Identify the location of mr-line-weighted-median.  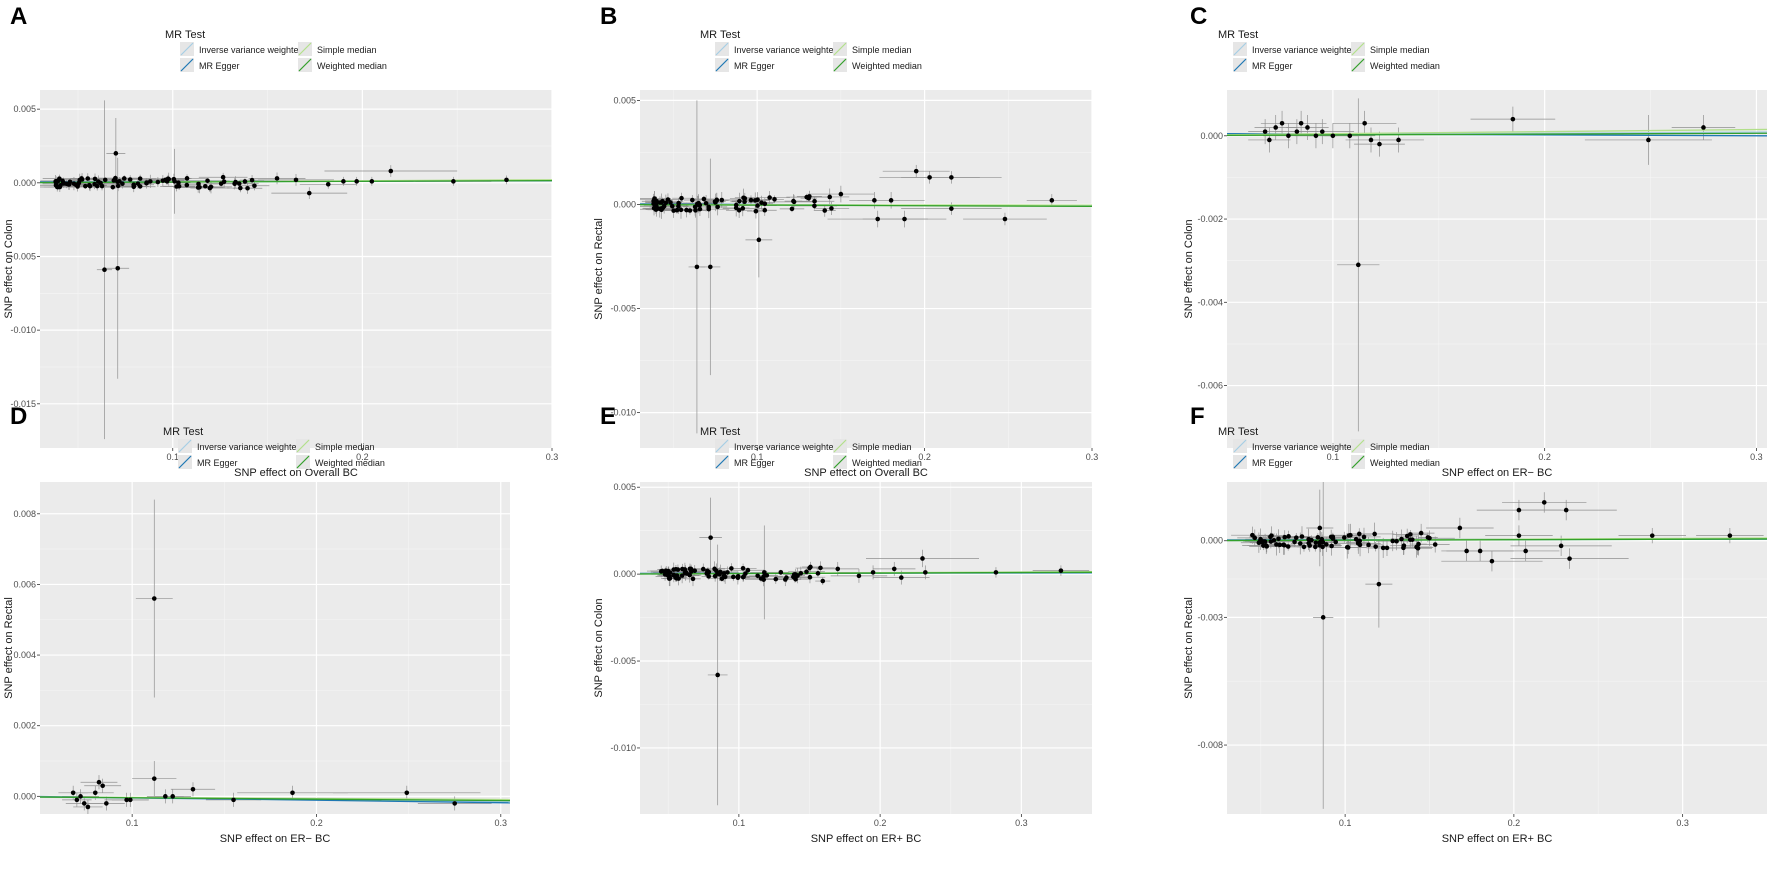
(275, 799).